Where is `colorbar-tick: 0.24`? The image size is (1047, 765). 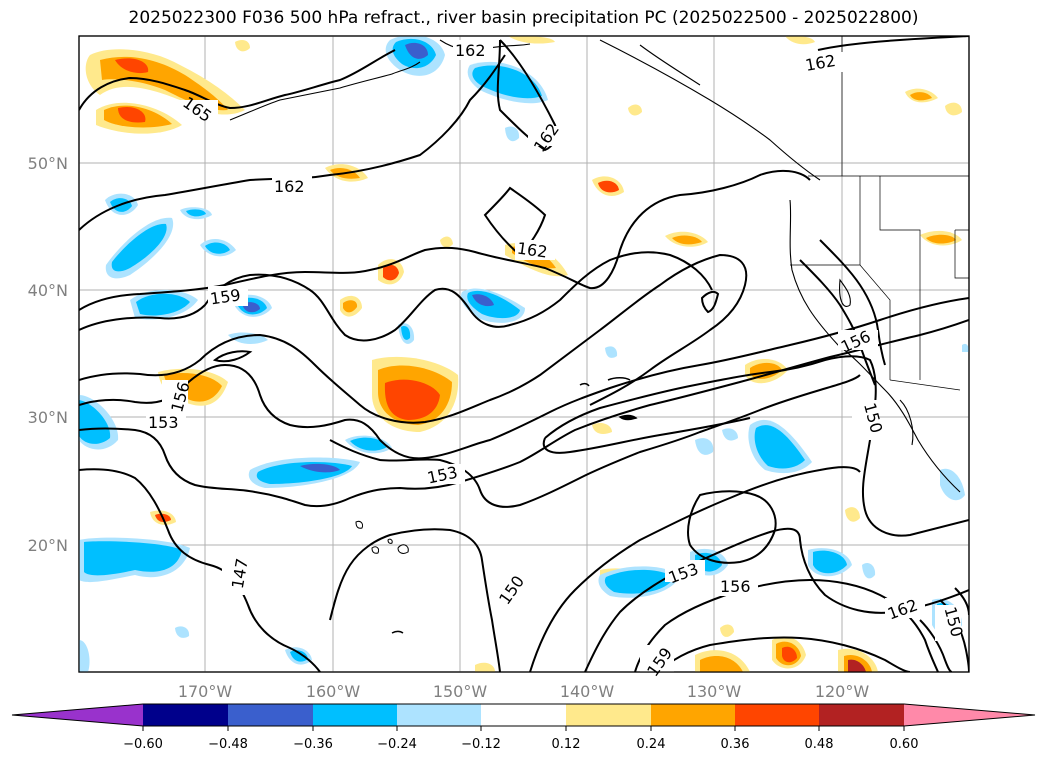
colorbar-tick: 0.24 is located at coordinates (651, 744).